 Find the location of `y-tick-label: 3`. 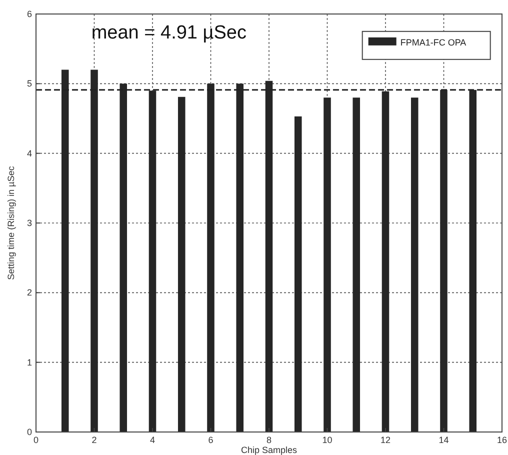

y-tick-label: 3 is located at coordinates (29, 223).